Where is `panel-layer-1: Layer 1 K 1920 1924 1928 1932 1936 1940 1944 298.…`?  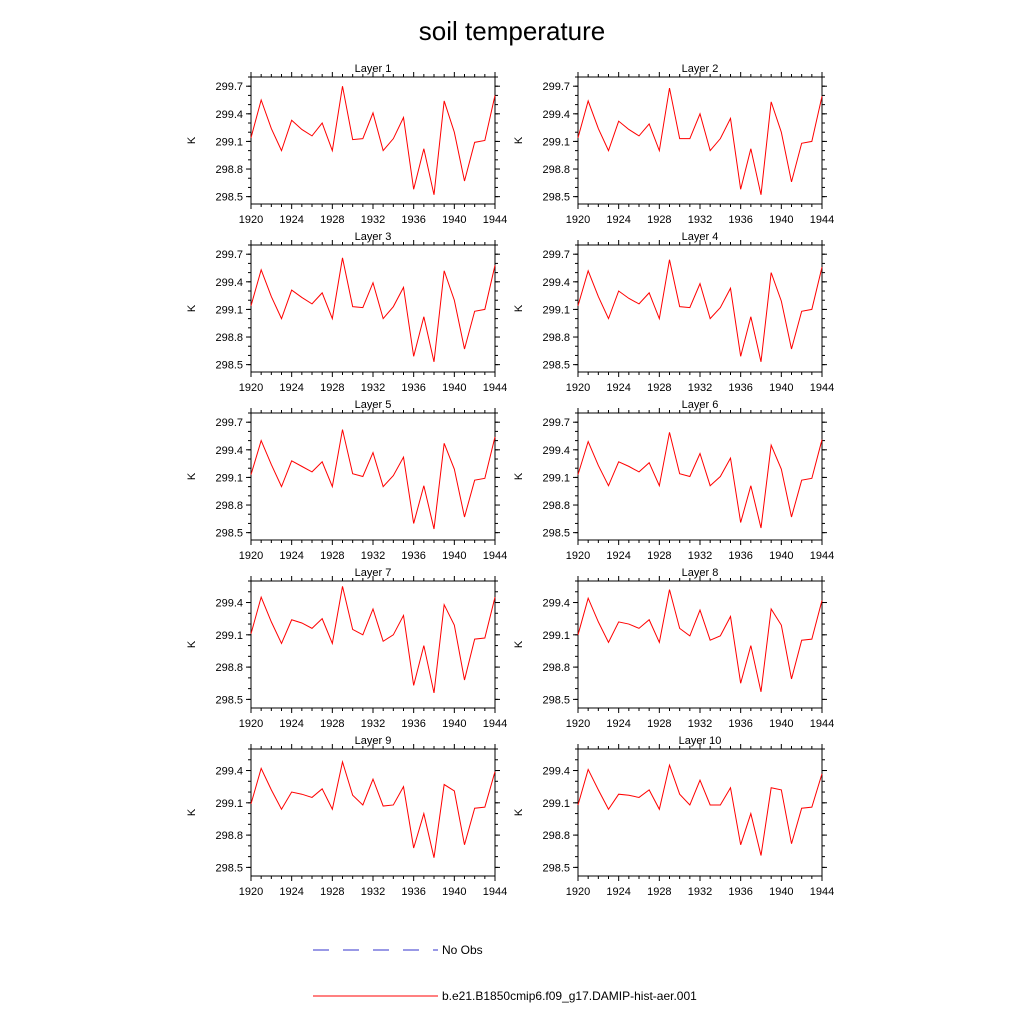
panel-layer-1: Layer 1 K 1920 1924 1928 1932 1936 1940 1944 298.… is located at coordinates (346, 144).